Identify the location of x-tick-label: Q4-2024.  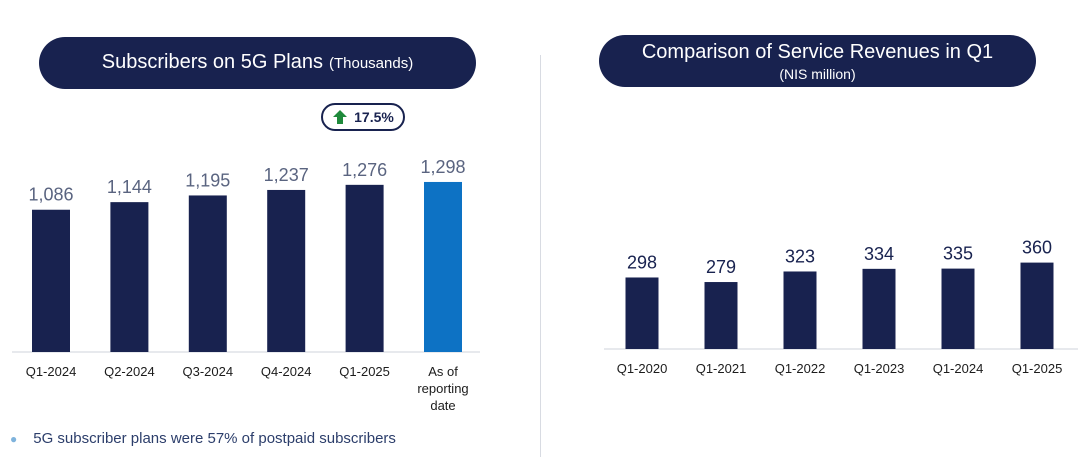
(286, 371).